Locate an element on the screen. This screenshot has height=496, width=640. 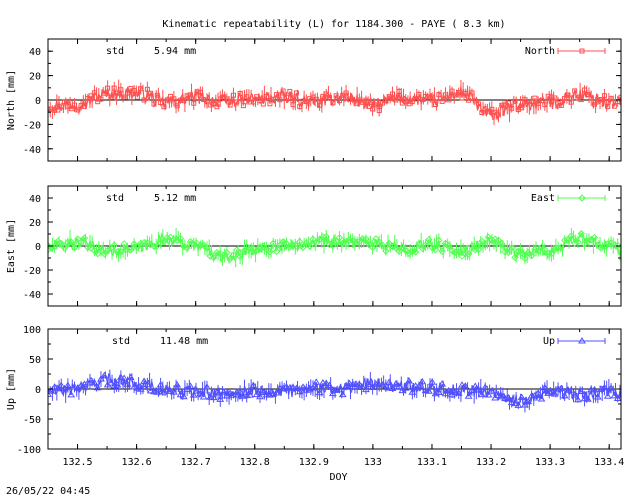
legend-label: East is located at coordinates (543, 198).